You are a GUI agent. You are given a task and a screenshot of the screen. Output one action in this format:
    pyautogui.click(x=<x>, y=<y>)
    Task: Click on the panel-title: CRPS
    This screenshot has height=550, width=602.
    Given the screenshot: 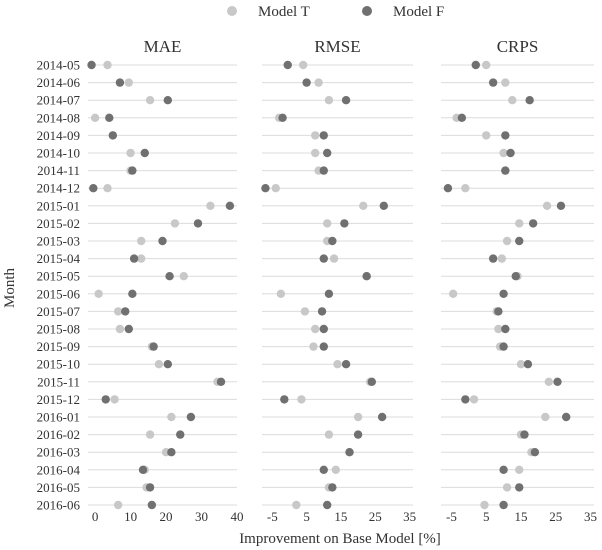 What is the action you would take?
    pyautogui.click(x=518, y=46)
    